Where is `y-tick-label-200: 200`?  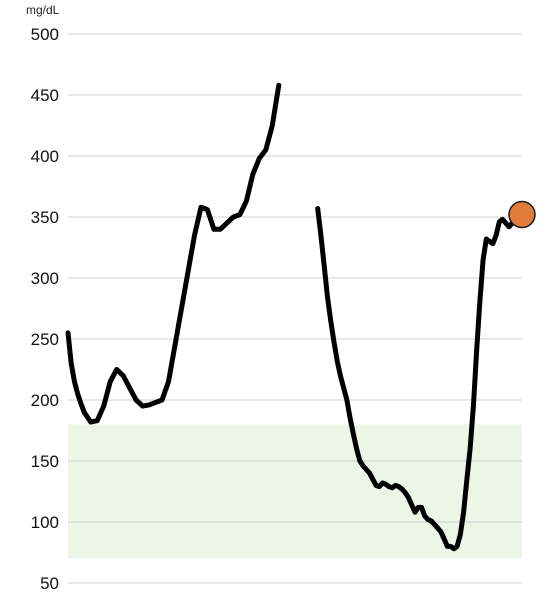 y-tick-label-200: 200 is located at coordinates (45, 400).